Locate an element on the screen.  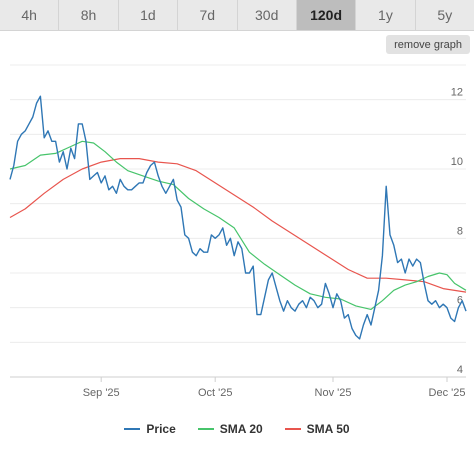
legend-label: SMA 50 is located at coordinates (328, 429).